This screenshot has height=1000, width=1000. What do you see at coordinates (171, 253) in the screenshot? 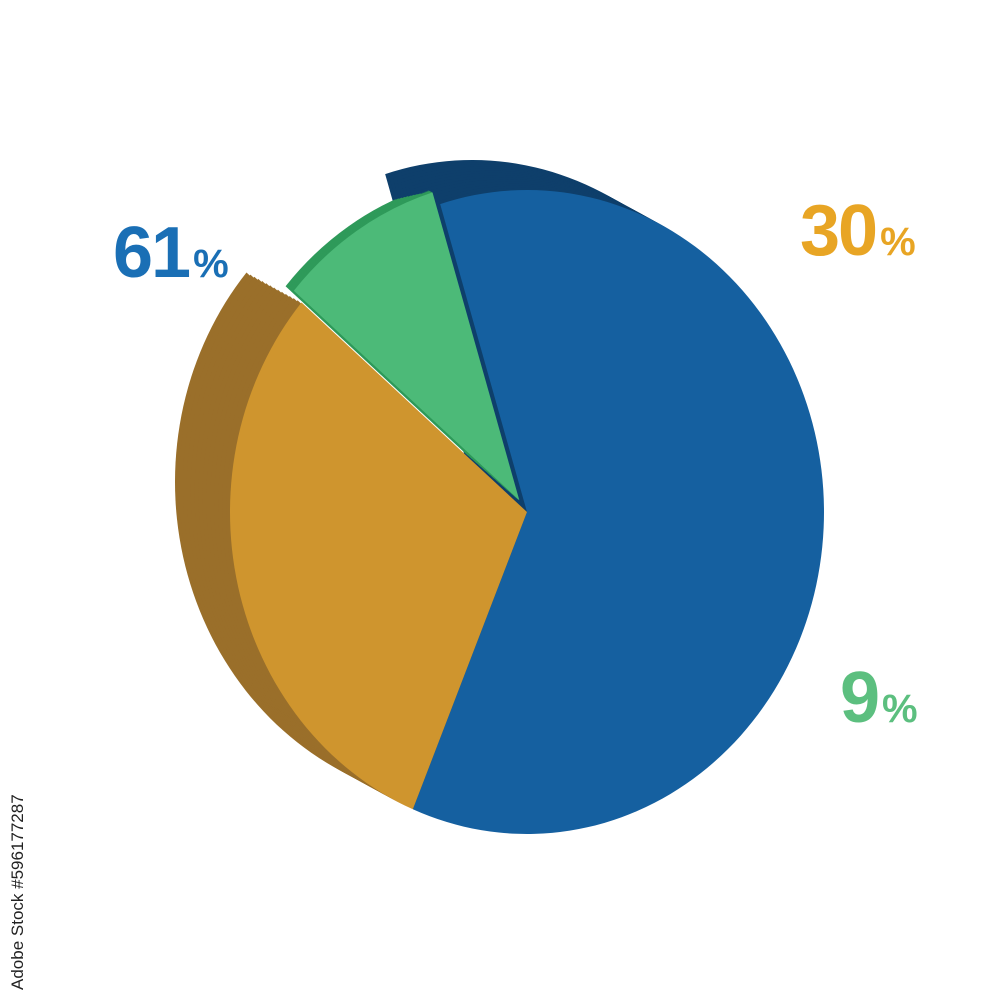
I see `label-61: 61%` at bounding box center [171, 253].